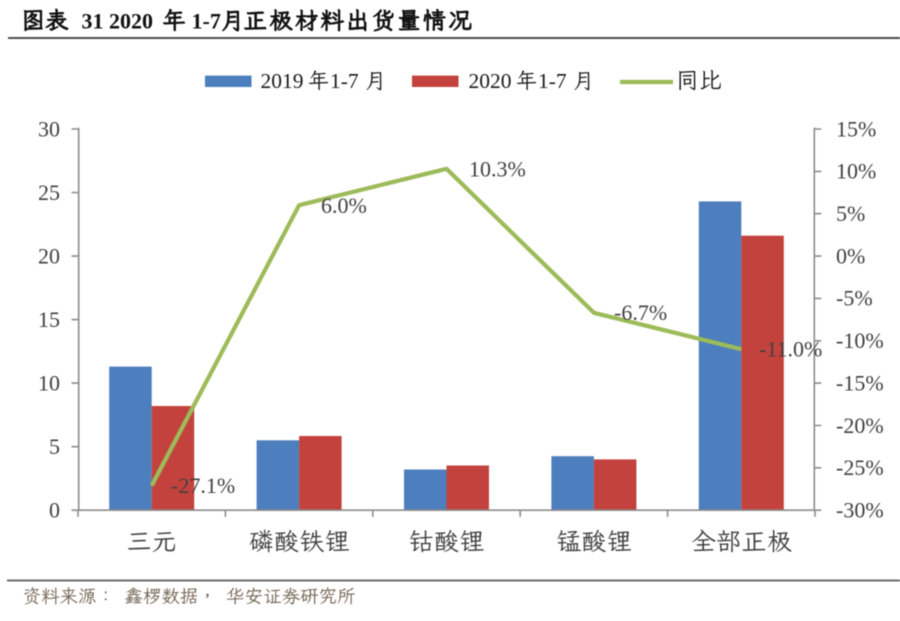 The width and height of the screenshot is (900, 621). I want to click on svg-text: 5, so click(54, 446).